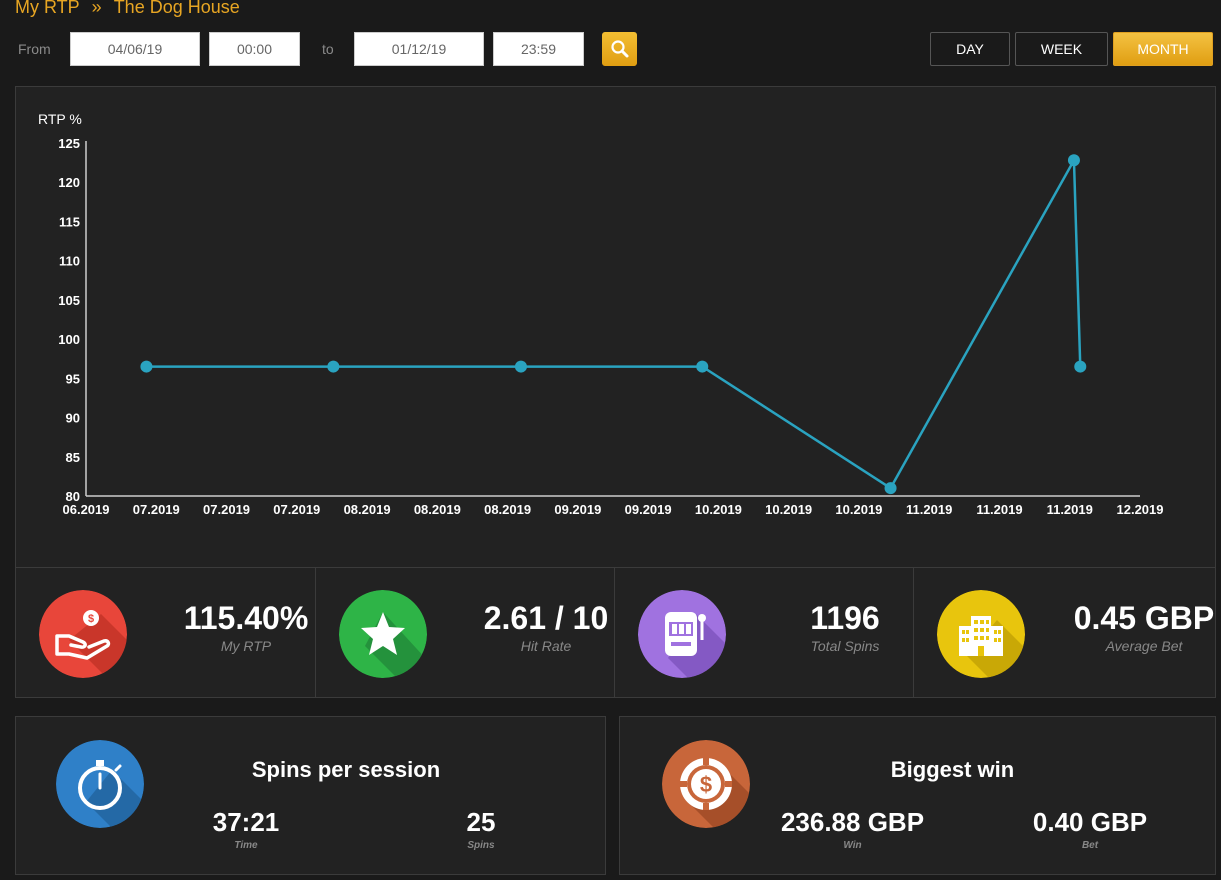 Image resolution: width=1221 pixels, height=880 pixels. Describe the element at coordinates (1144, 646) in the screenshot. I see `stat-label: Average Bet` at that location.